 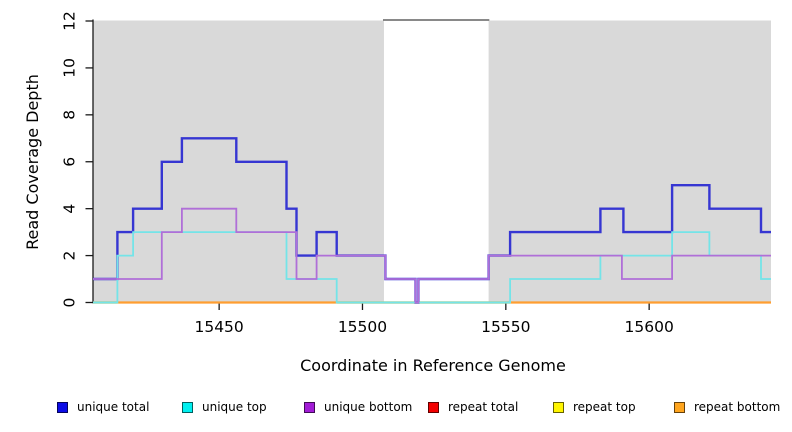 What do you see at coordinates (70, 303) in the screenshot?
I see `y-tick-label: 0` at bounding box center [70, 303].